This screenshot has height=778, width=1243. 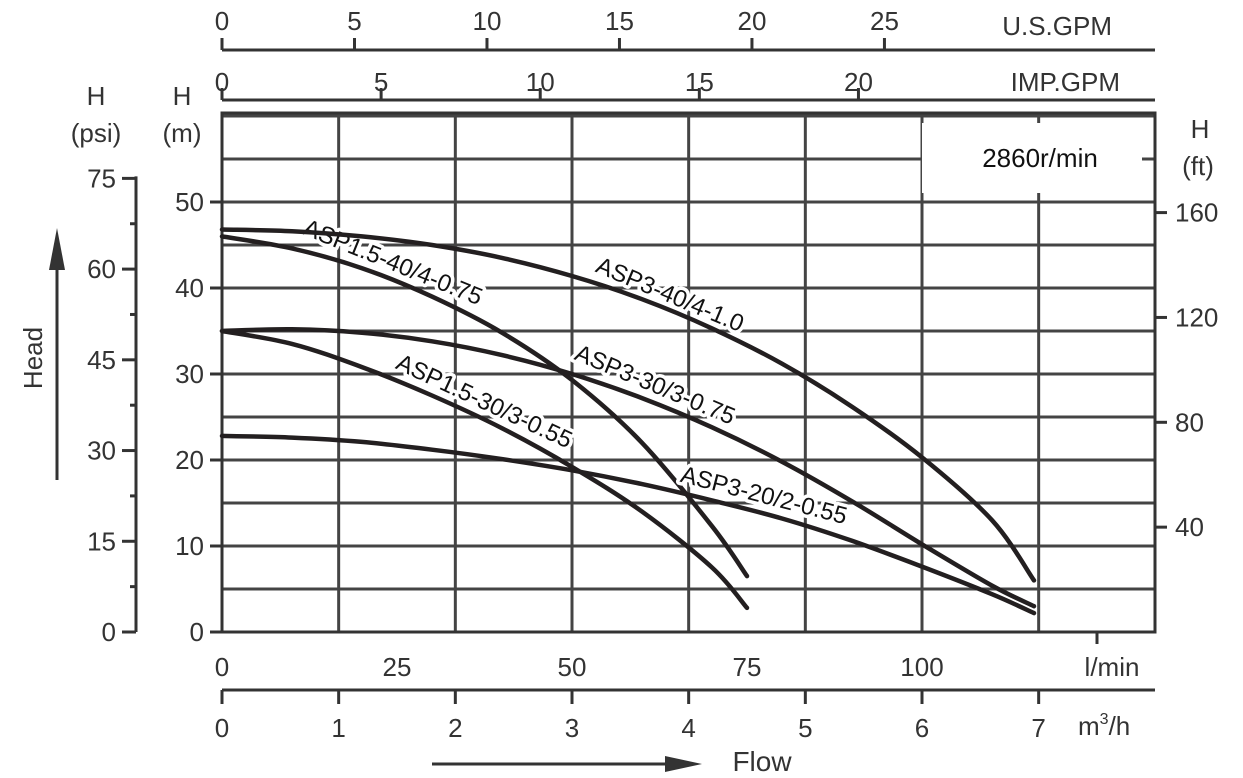 I want to click on y-tick-label-m: 0, so click(x=197, y=632).